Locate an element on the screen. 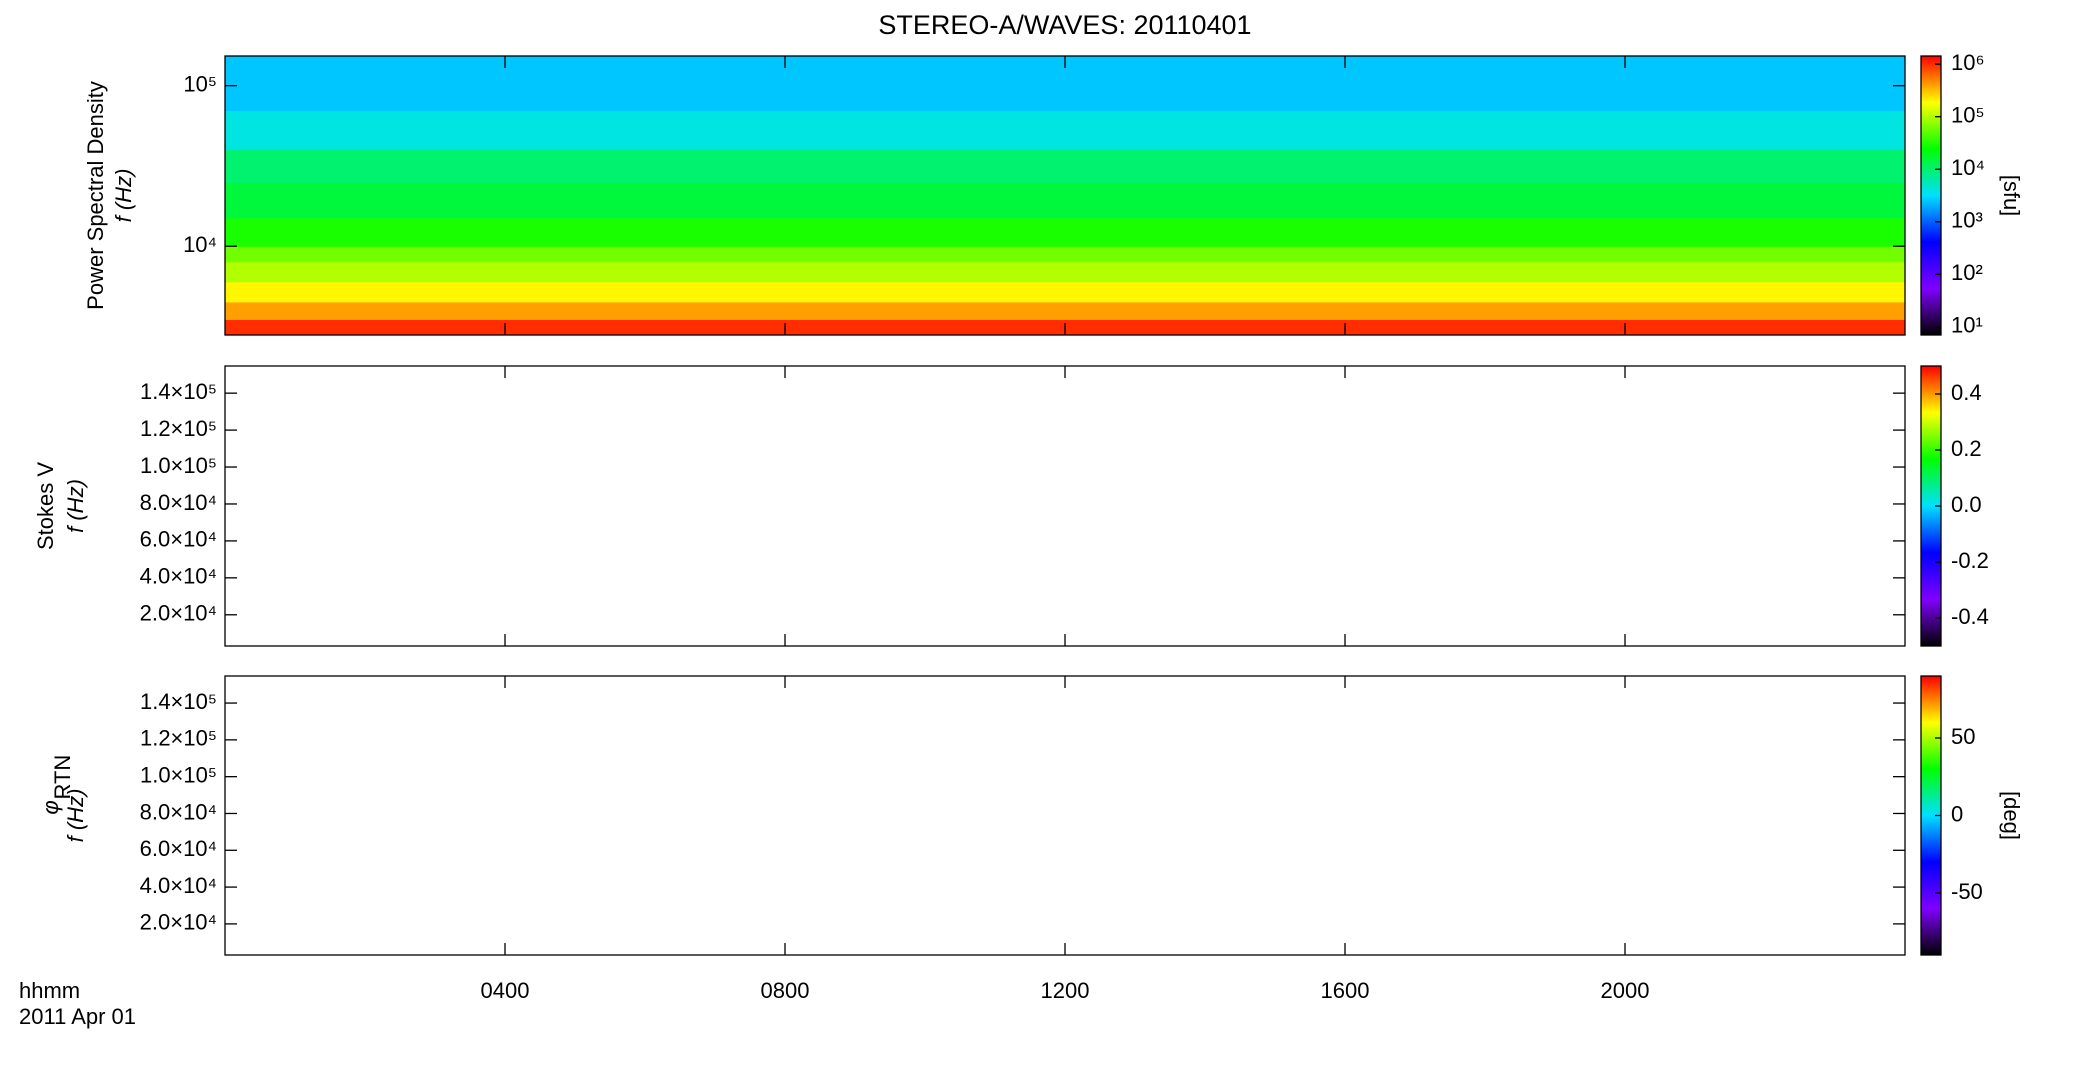 Image resolution: width=2096 pixels, height=1085 pixels. x-axis-label: hhmm is located at coordinates (49, 990).